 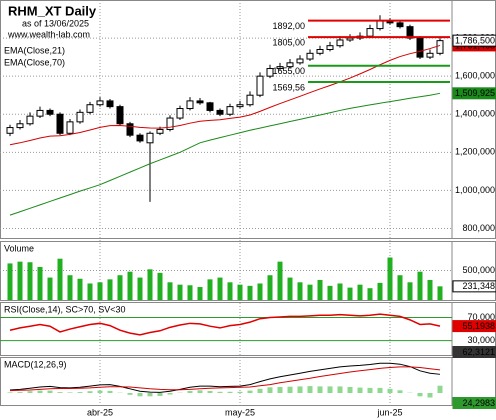 What do you see at coordinates (475, 114) in the screenshot?
I see `y-tick-label: 1,400,000` at bounding box center [475, 114].